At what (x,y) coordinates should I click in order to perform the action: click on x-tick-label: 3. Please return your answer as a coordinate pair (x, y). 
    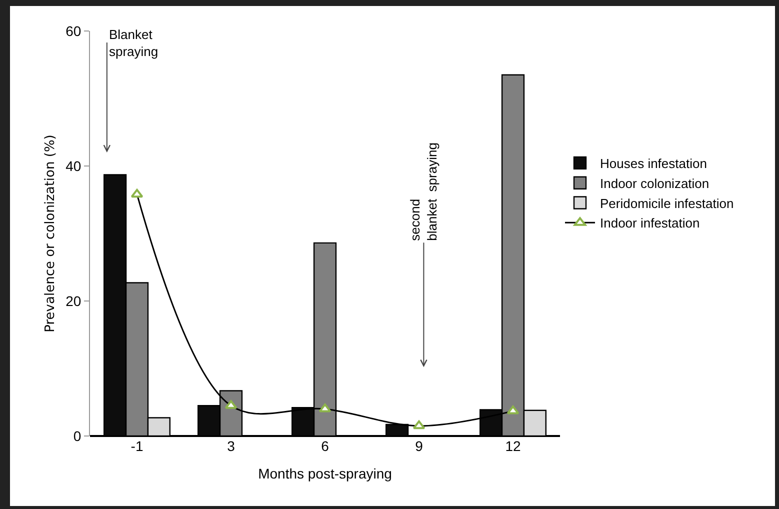
    Looking at the image, I should click on (231, 446).